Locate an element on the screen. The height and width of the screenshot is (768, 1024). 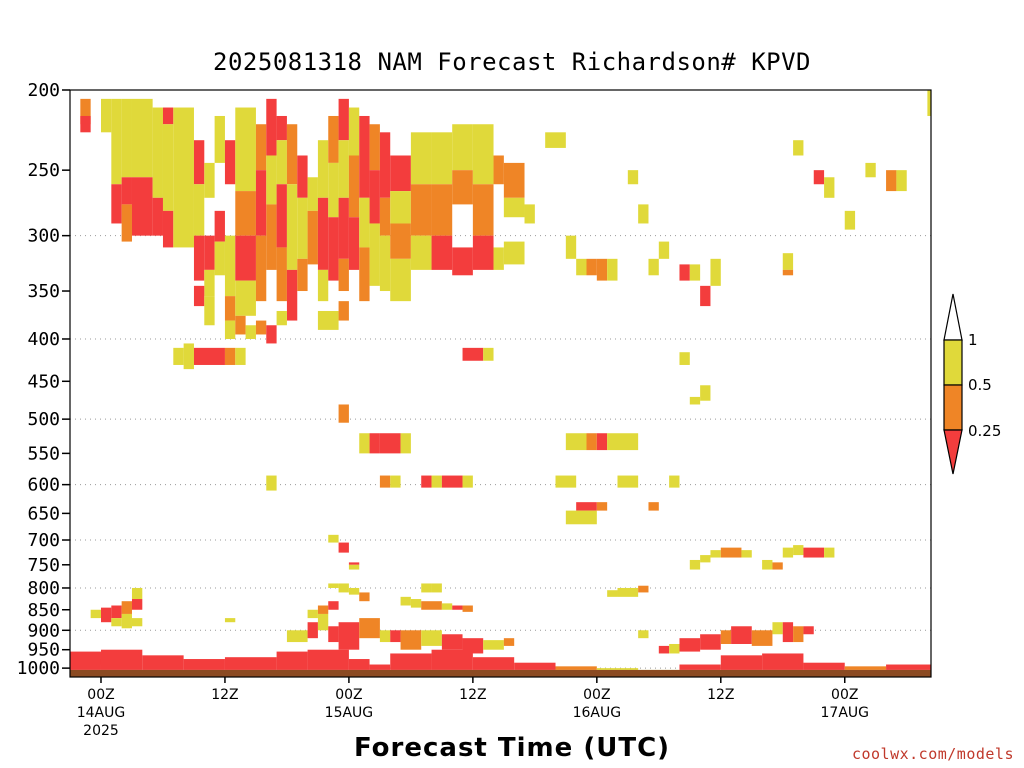
x-tick-label: 14AUG is located at coordinates (101, 713).